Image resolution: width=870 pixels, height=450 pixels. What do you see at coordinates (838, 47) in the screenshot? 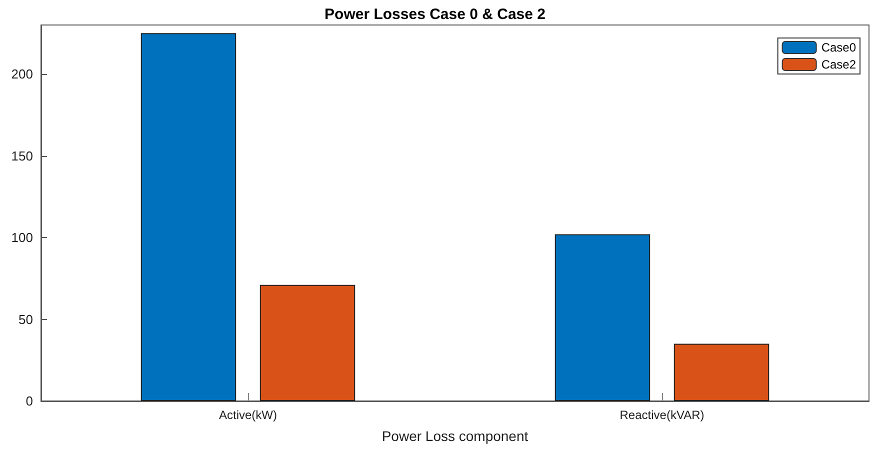
I see `legend-label: Case0` at bounding box center [838, 47].